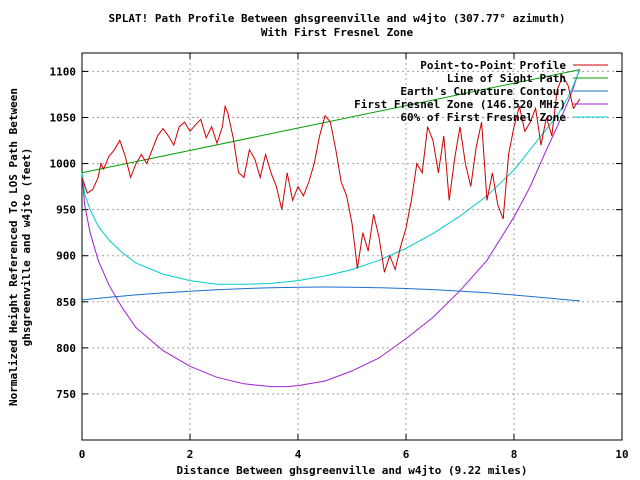  What do you see at coordinates (63, 164) in the screenshot?
I see `y-tick-label: 1000` at bounding box center [63, 164].